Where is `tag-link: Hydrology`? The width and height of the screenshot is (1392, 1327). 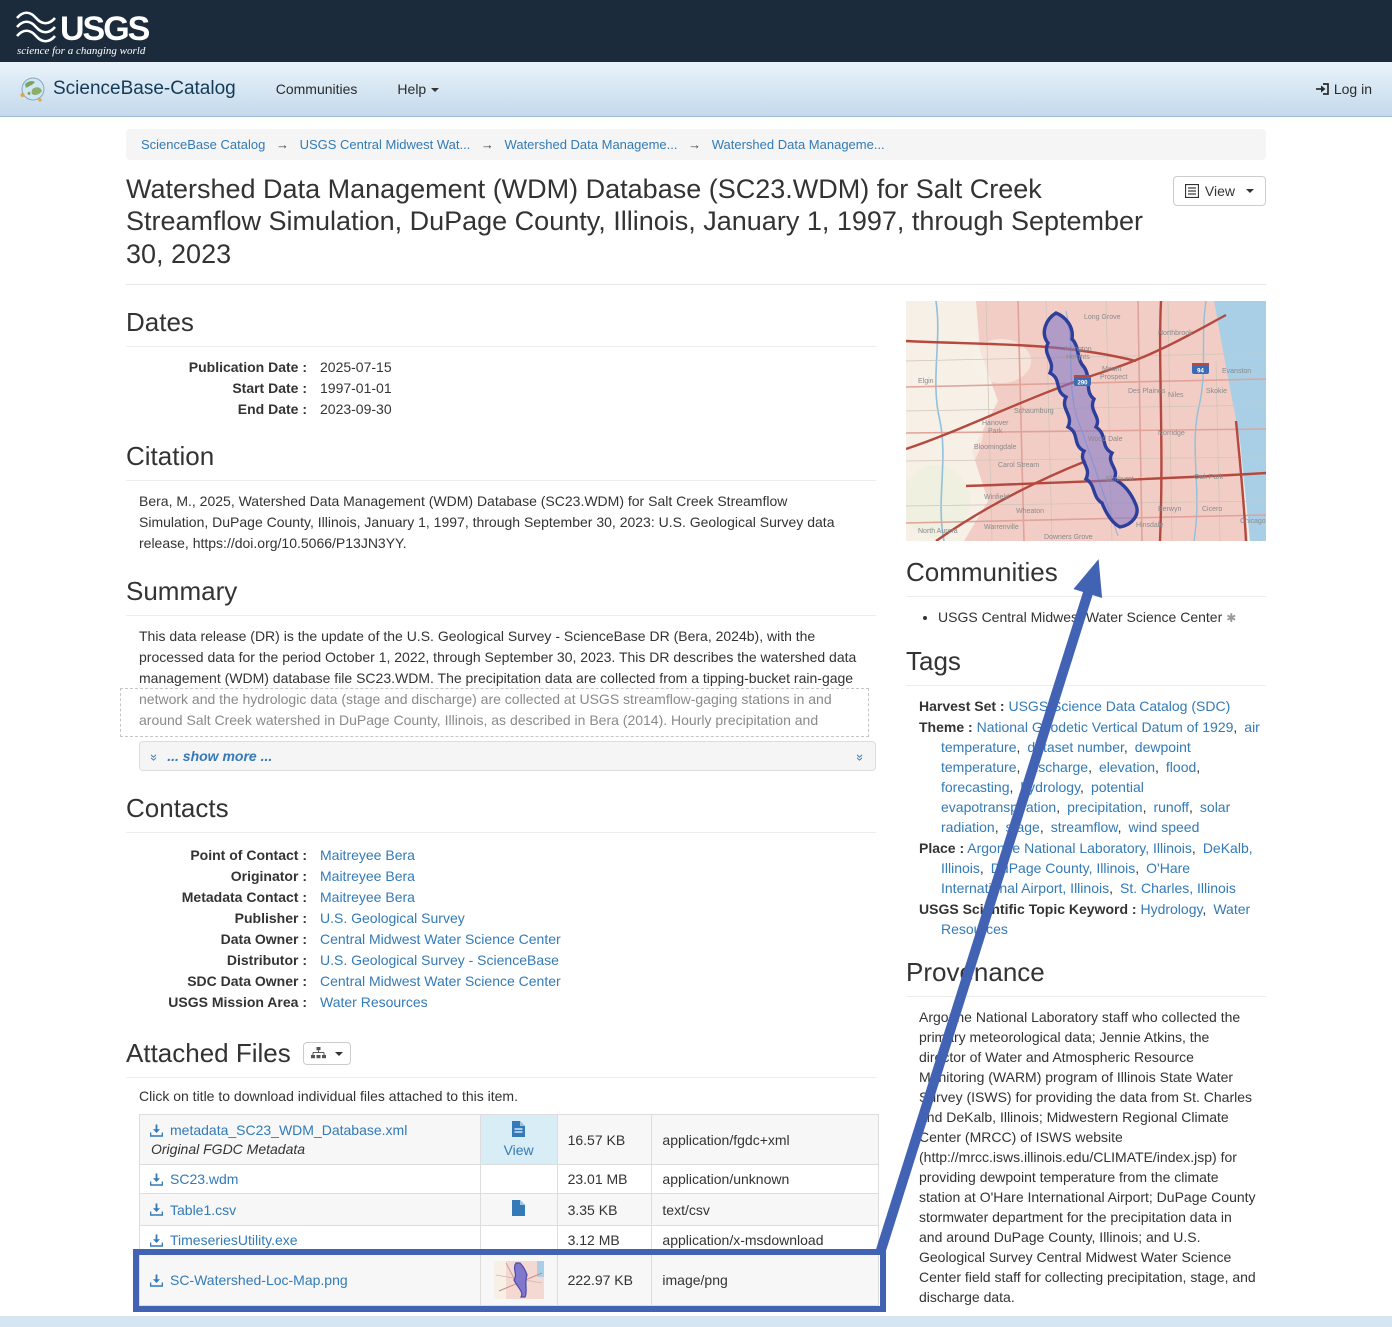 tag-link: Hydrology is located at coordinates (1171, 909).